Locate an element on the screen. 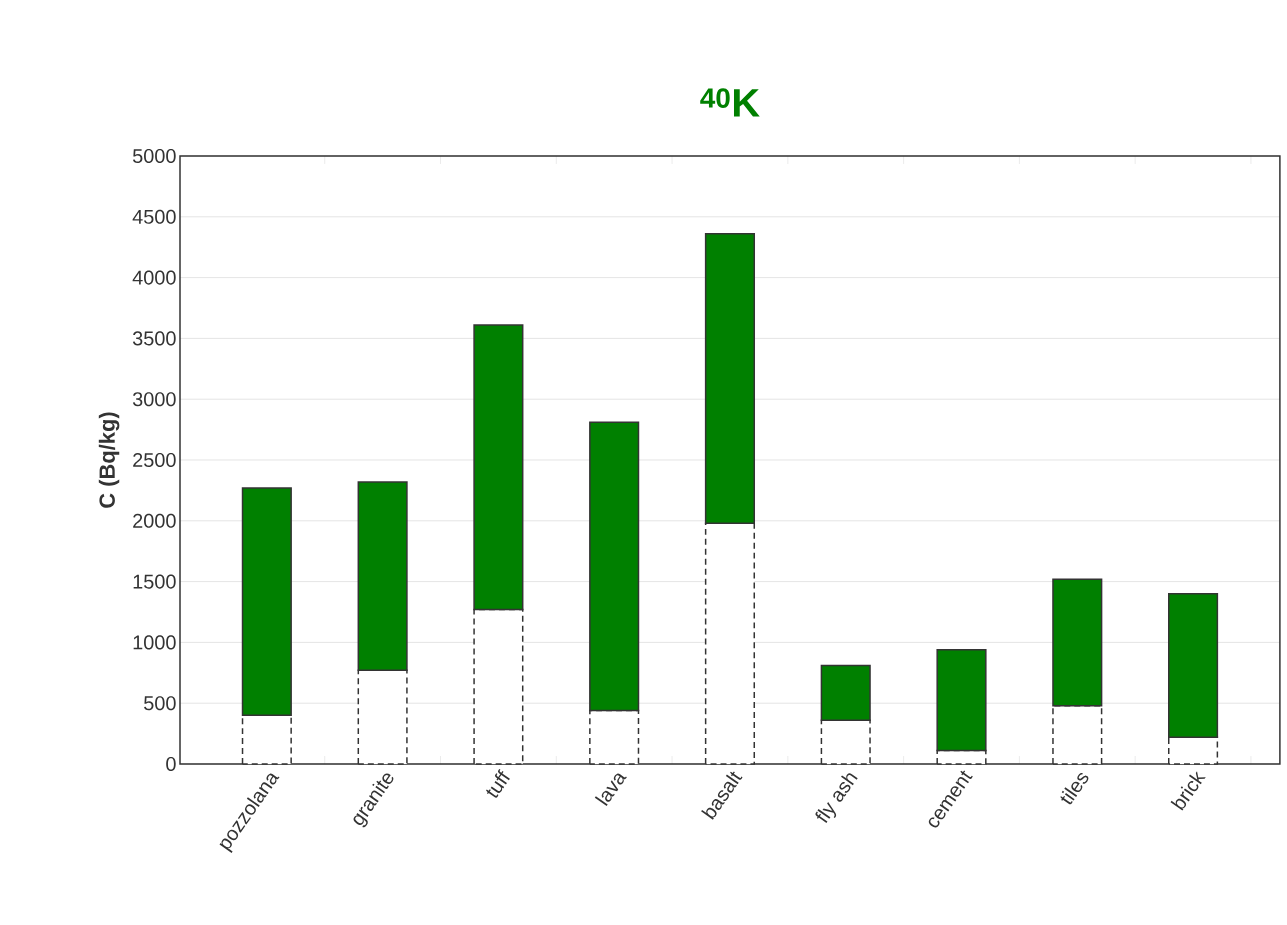 The width and height of the screenshot is (1287, 925). x-tick-label: tiles is located at coordinates (1074, 788).